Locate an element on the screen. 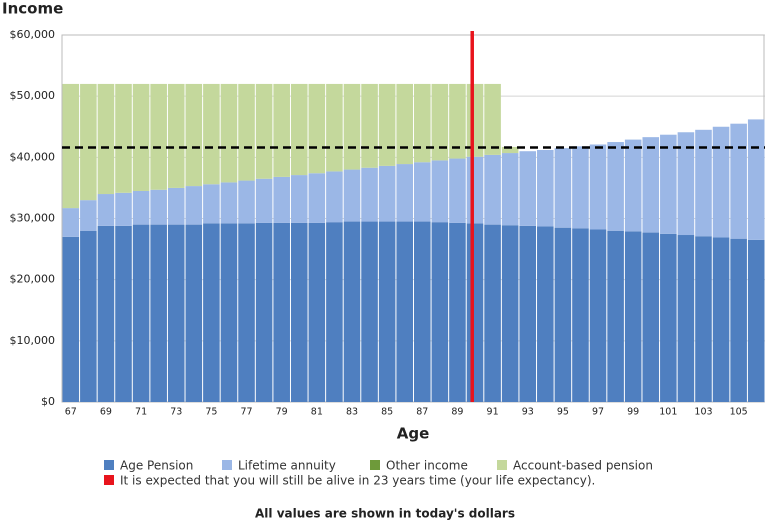  footnote: All values are shown in today's dollars is located at coordinates (385, 514).